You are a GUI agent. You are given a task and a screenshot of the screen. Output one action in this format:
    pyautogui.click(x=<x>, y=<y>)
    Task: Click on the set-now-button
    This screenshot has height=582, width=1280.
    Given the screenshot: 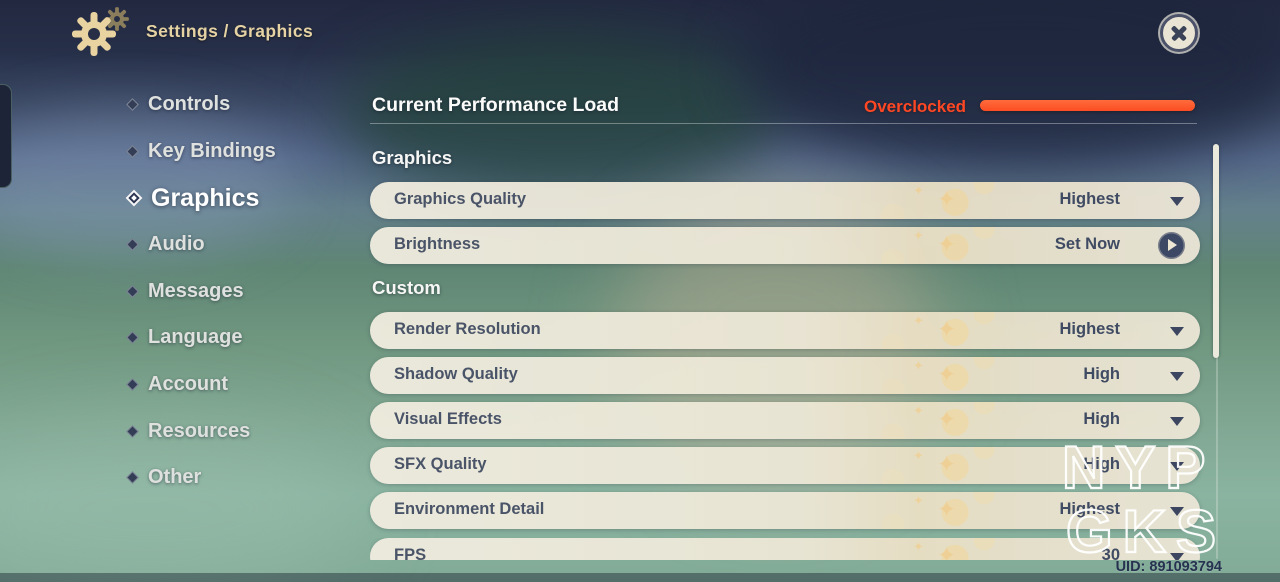 What is the action you would take?
    pyautogui.click(x=1171, y=245)
    